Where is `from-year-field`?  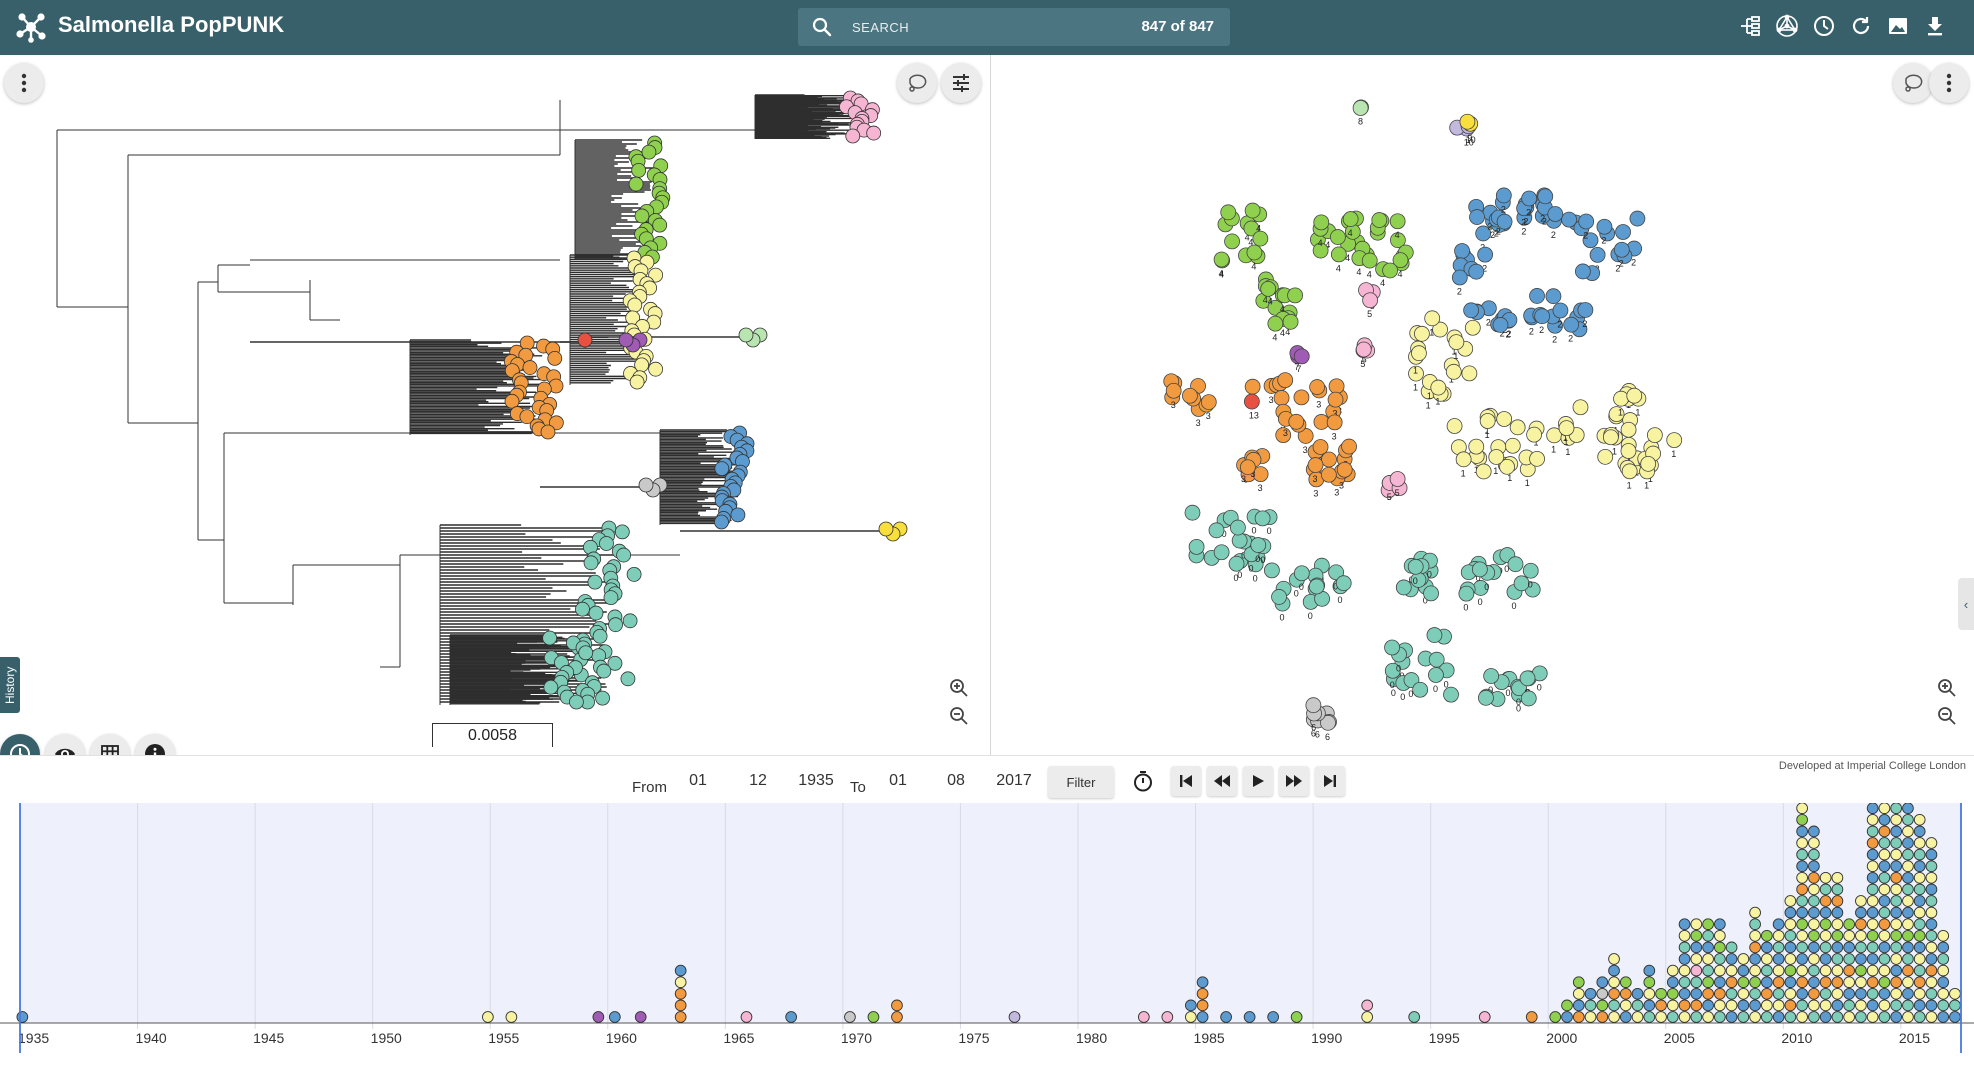
from-year-field is located at coordinates (816, 781).